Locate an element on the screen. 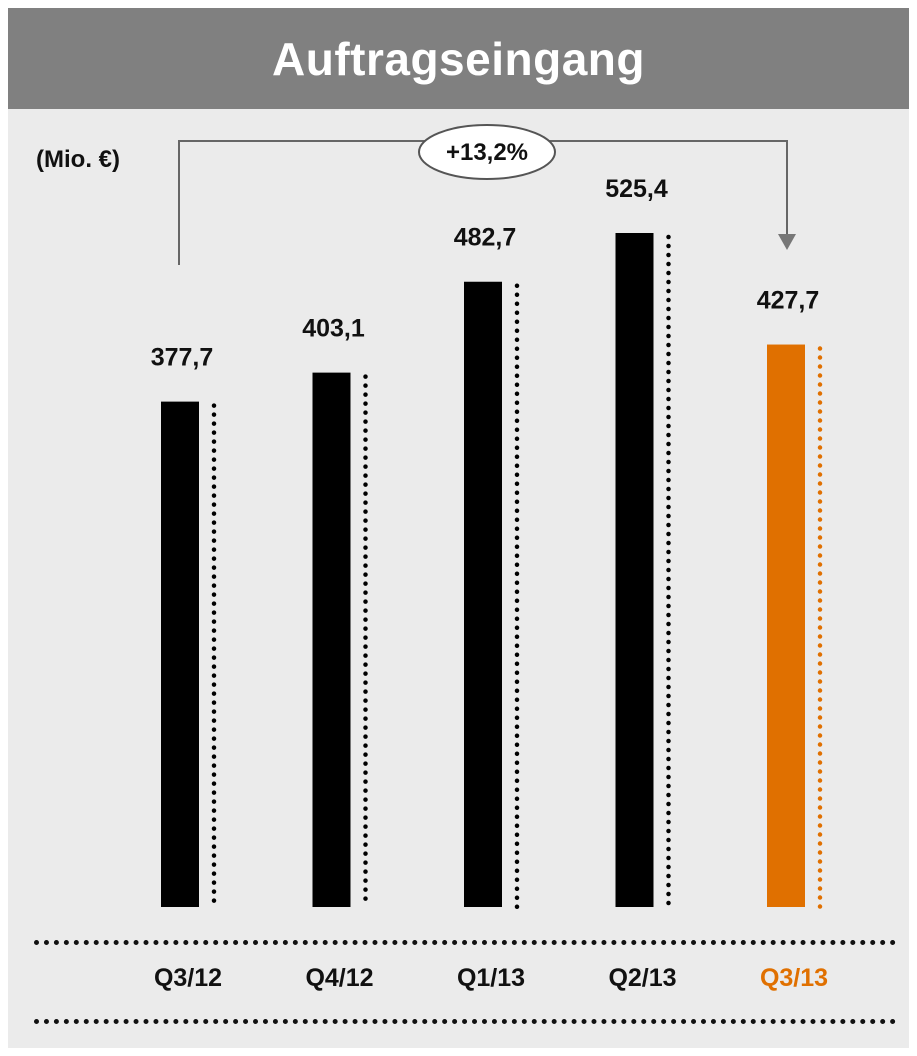 This screenshot has width=917, height=1056. growth-badge is located at coordinates (487, 152).